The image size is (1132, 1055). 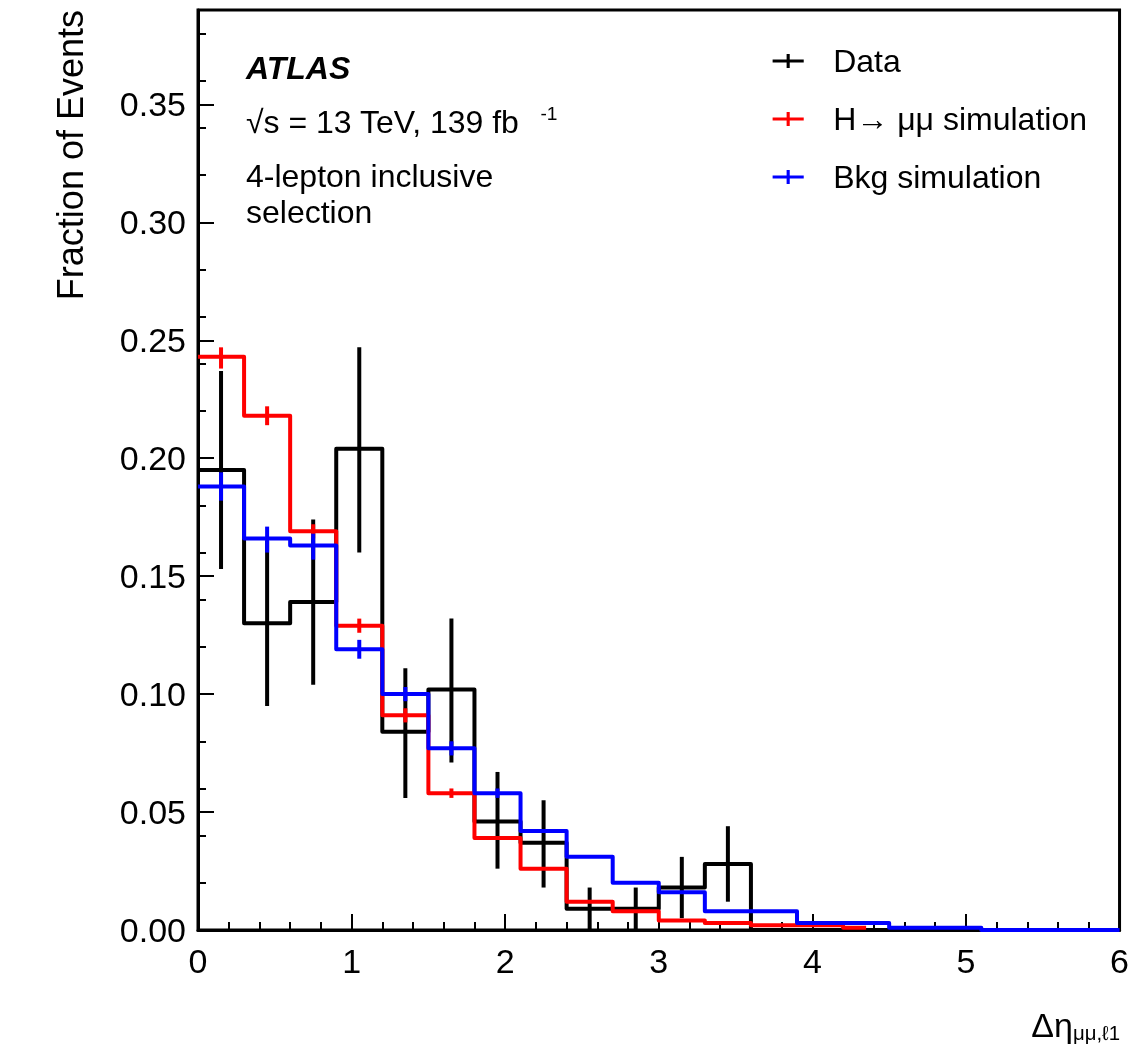 I want to click on y-tick-label: 0.25, so click(x=152, y=340).